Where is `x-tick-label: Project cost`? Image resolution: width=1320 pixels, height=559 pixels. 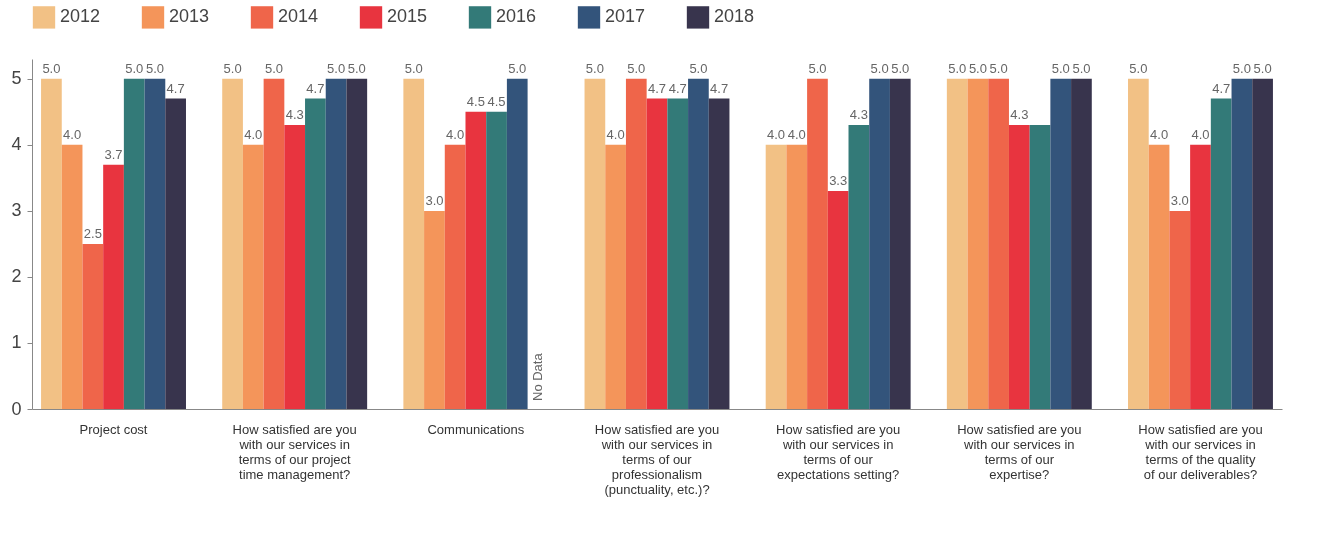 x-tick-label: Project cost is located at coordinates (113, 429).